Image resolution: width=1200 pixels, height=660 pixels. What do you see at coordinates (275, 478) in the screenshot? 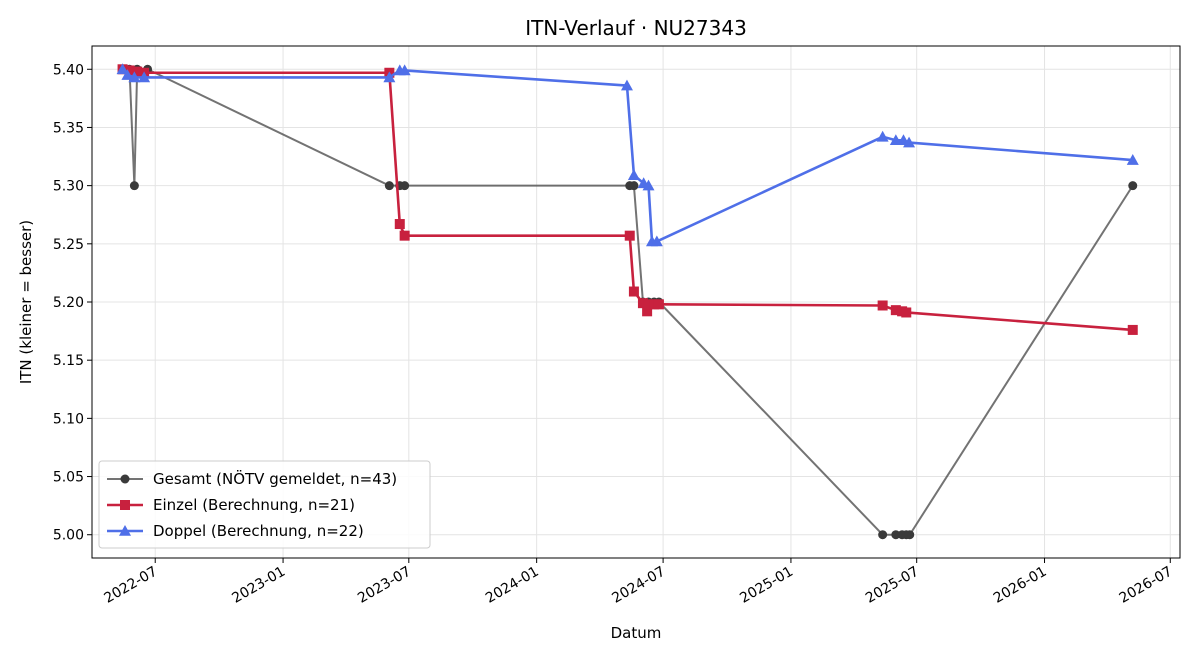
I see `legend-label: Gesamt (NÖTV gemeldet, n=43)` at bounding box center [275, 478].